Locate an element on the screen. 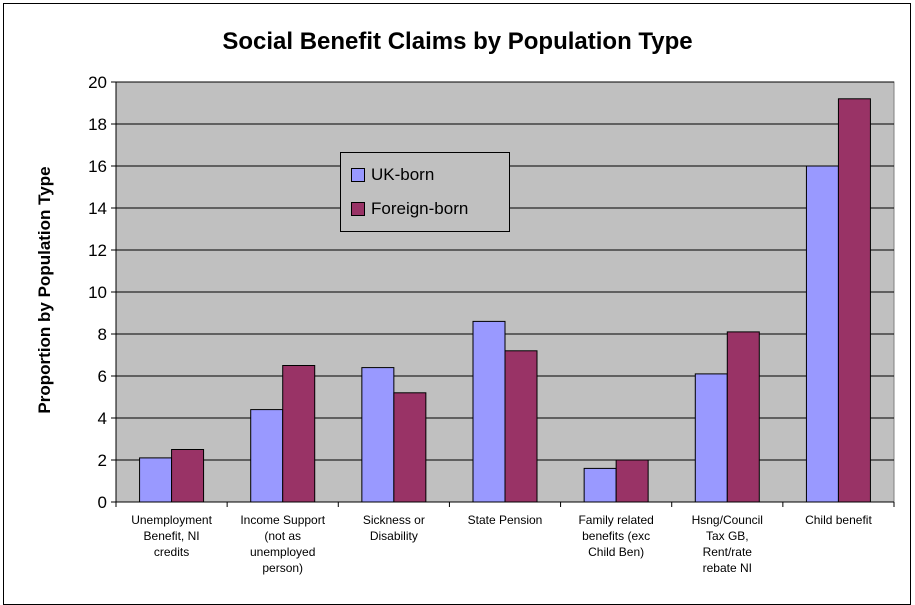 This screenshot has width=915, height=605. x-tick-label: Unemployment Benefit, NI credits is located at coordinates (172, 536).